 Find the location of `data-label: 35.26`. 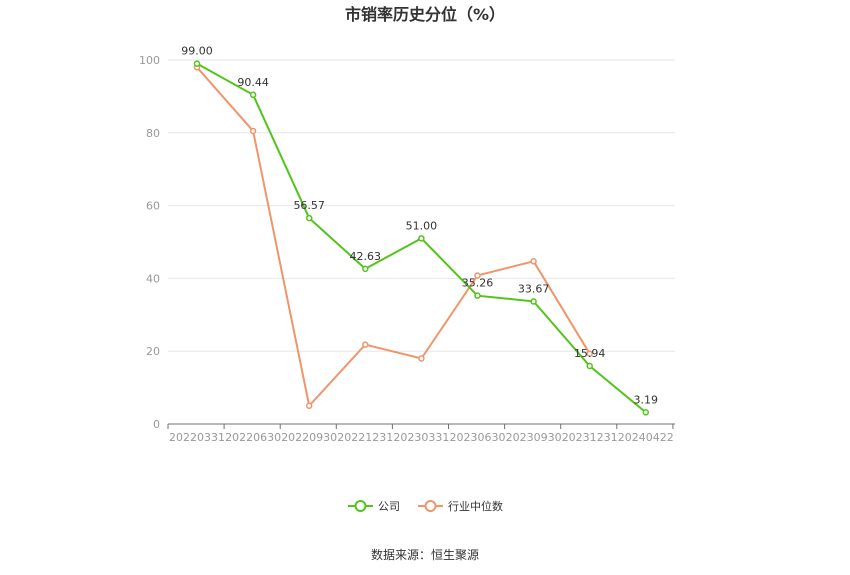

data-label: 35.26 is located at coordinates (478, 283).